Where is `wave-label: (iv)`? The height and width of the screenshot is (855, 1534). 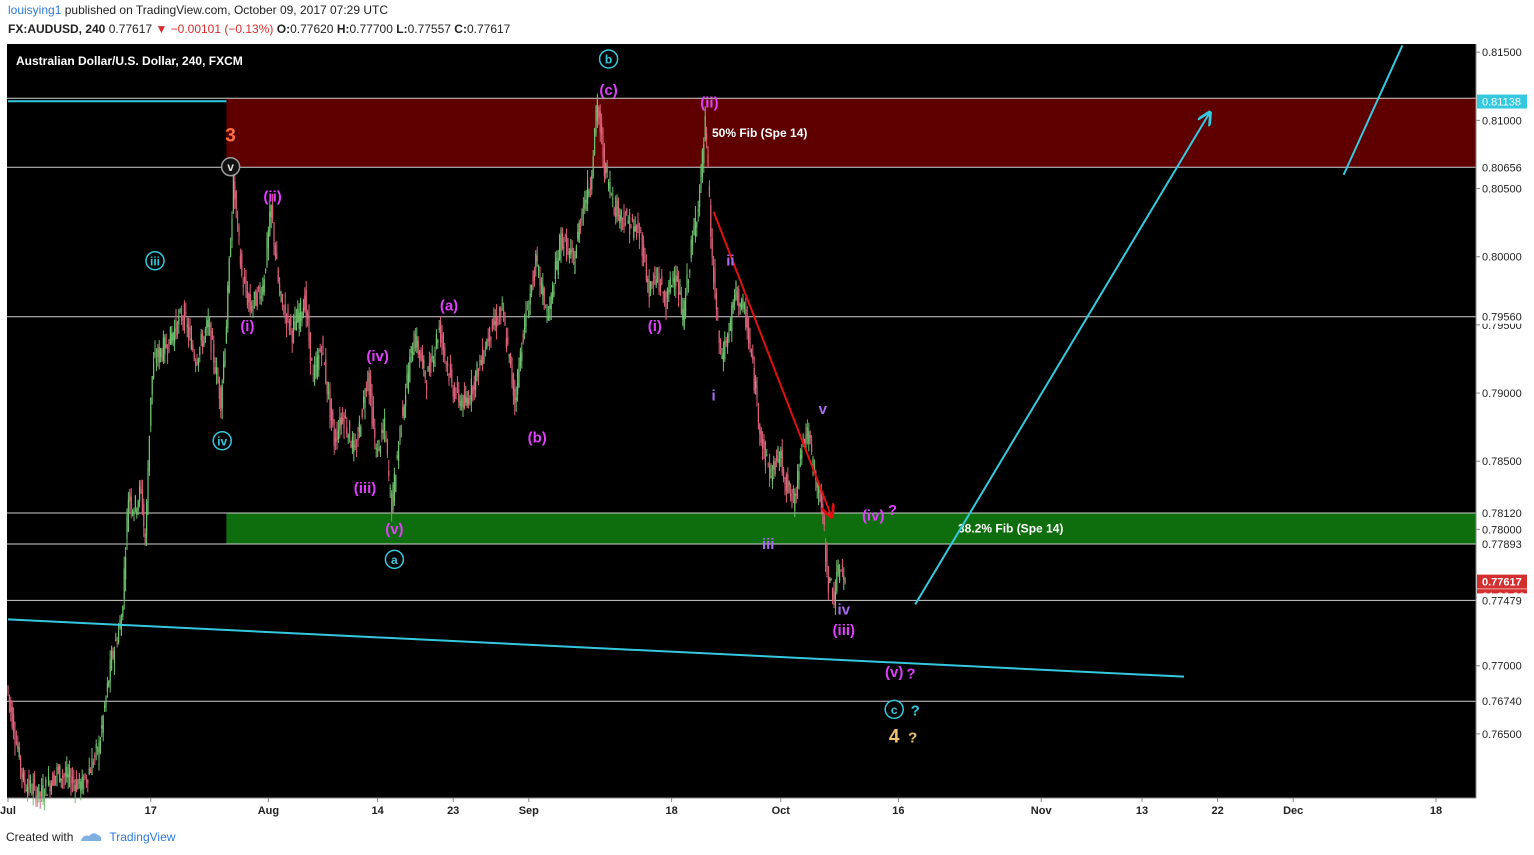
wave-label: (iv) is located at coordinates (377, 356).